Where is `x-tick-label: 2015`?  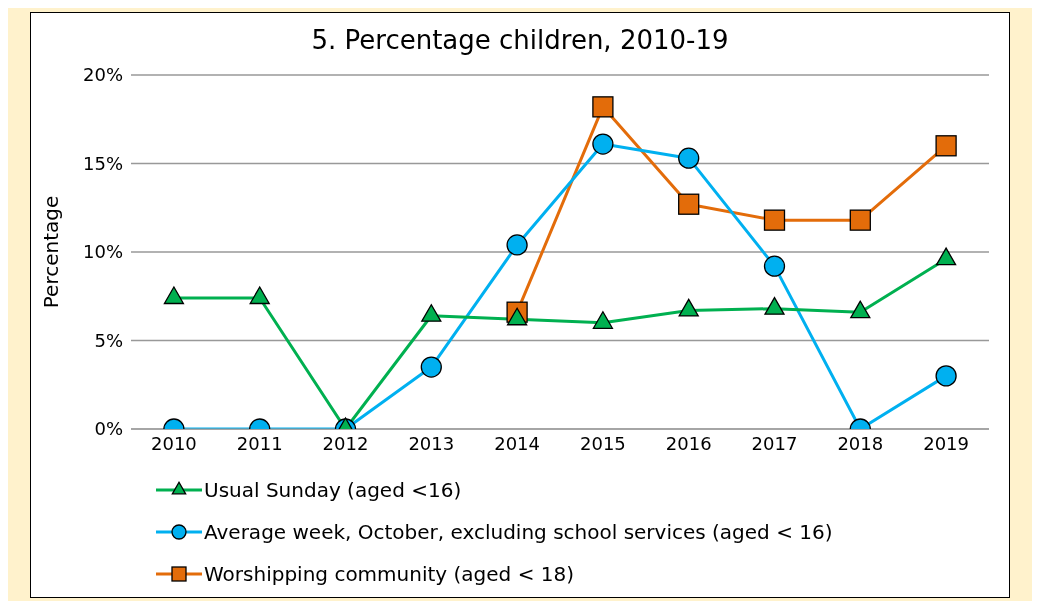 x-tick-label: 2015 is located at coordinates (602, 443).